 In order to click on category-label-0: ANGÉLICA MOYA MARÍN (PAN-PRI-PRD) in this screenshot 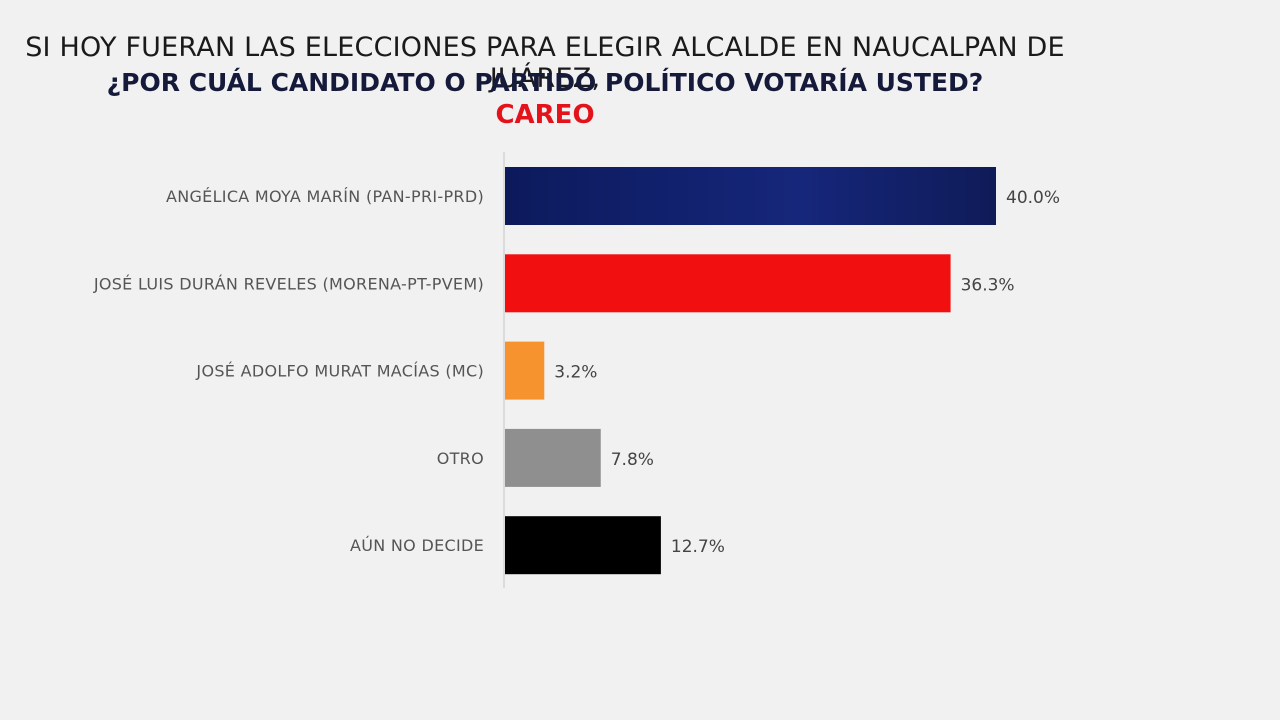, I will do `click(325, 196)`.